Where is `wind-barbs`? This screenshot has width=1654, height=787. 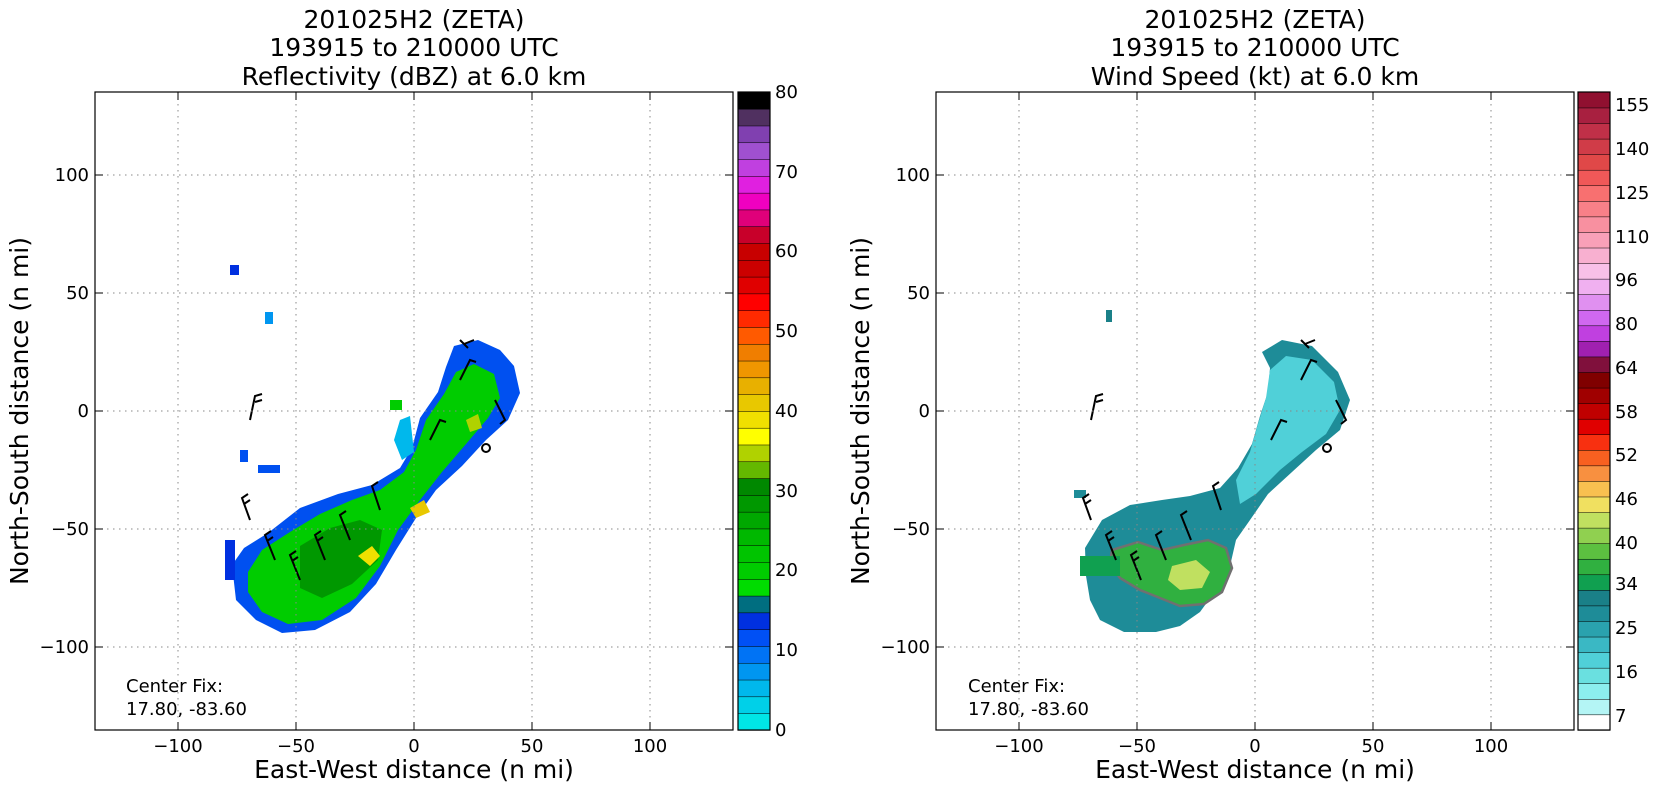 wind-barbs is located at coordinates (1214, 460).